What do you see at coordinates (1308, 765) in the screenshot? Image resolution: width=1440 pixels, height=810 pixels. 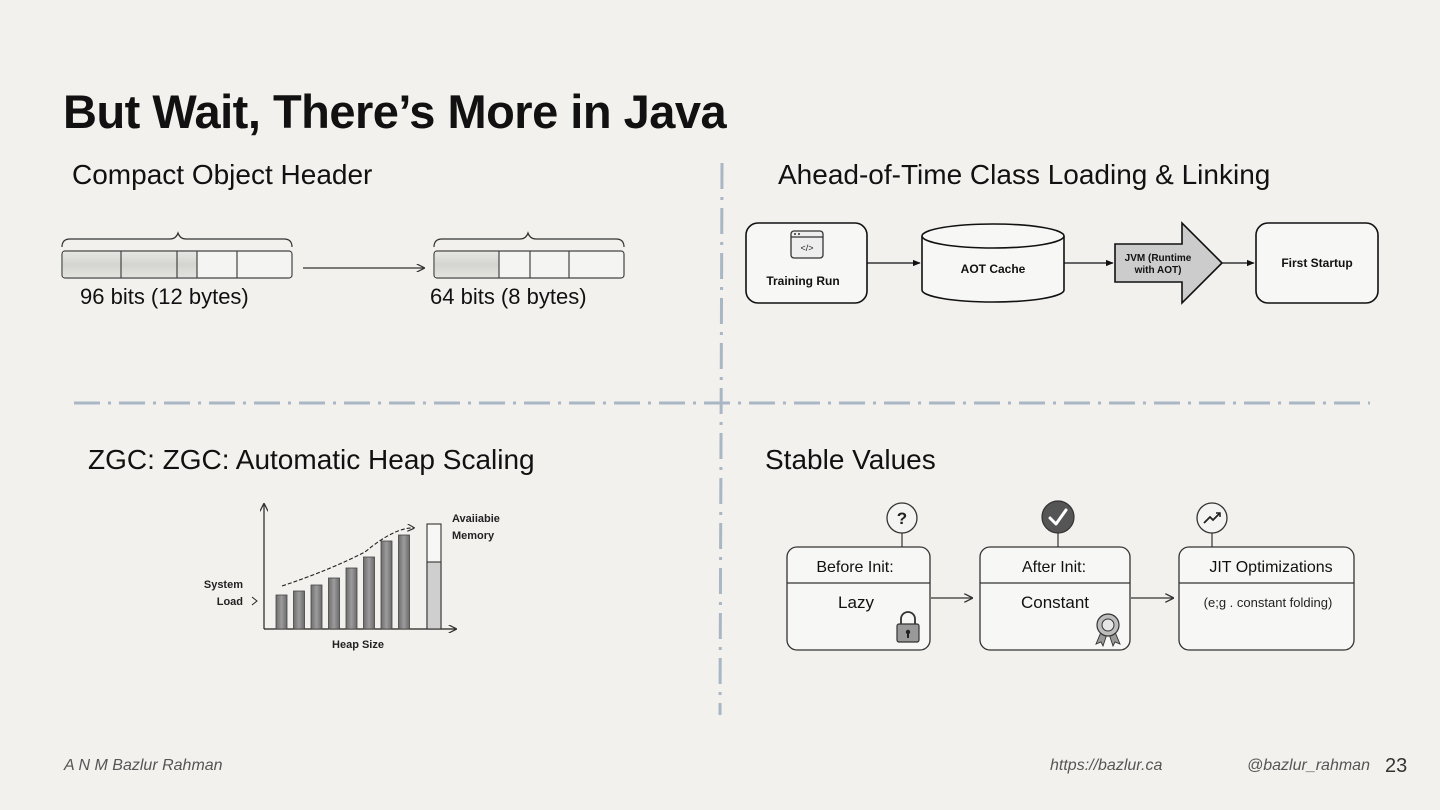 I see `footer-handle: @bazlur_rahman` at bounding box center [1308, 765].